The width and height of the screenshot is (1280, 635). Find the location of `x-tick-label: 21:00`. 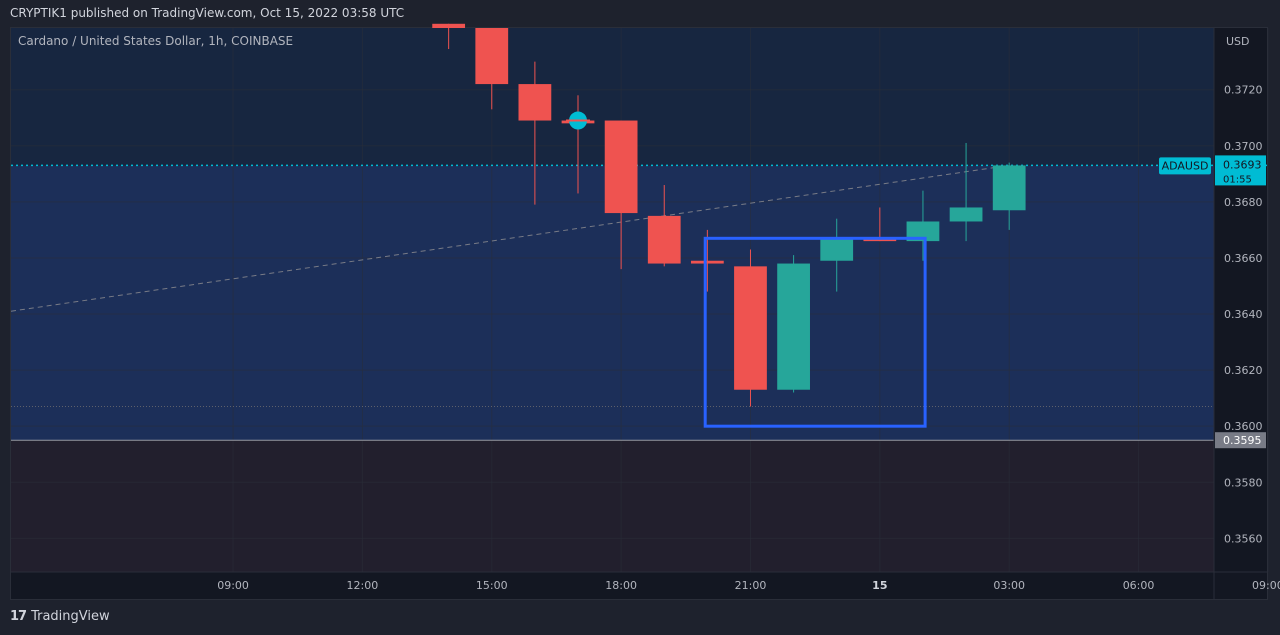

x-tick-label: 21:00 is located at coordinates (751, 585).